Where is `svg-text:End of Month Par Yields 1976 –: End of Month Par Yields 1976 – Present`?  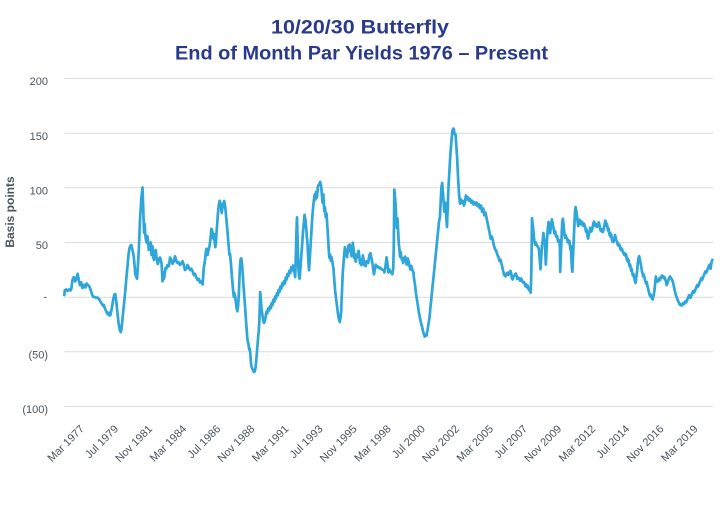
svg-text:End of Month Par Yields 1976 –: End of Month Par Yields 1976 – Present is located at coordinates (362, 54).